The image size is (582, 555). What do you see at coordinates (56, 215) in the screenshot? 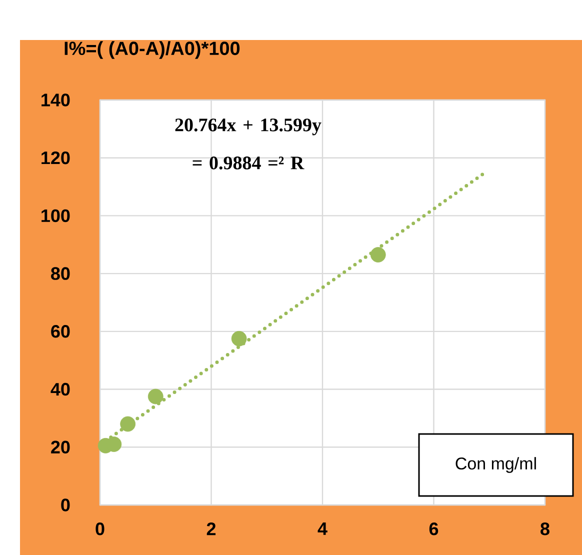
I see `y-tick-label: 100` at bounding box center [56, 215].